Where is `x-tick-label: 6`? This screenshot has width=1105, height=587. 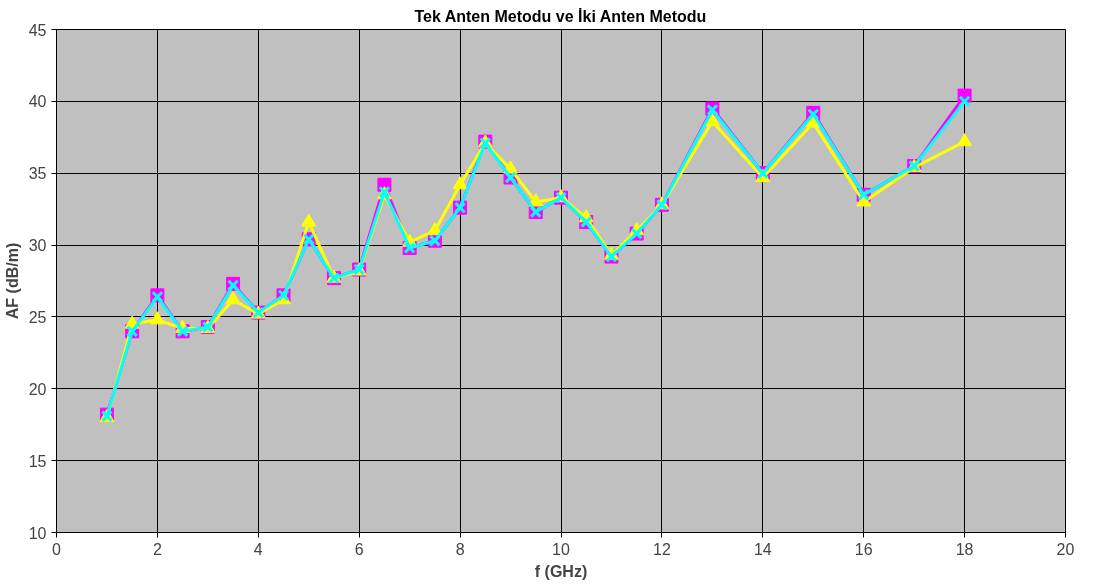
x-tick-label: 6 is located at coordinates (359, 549).